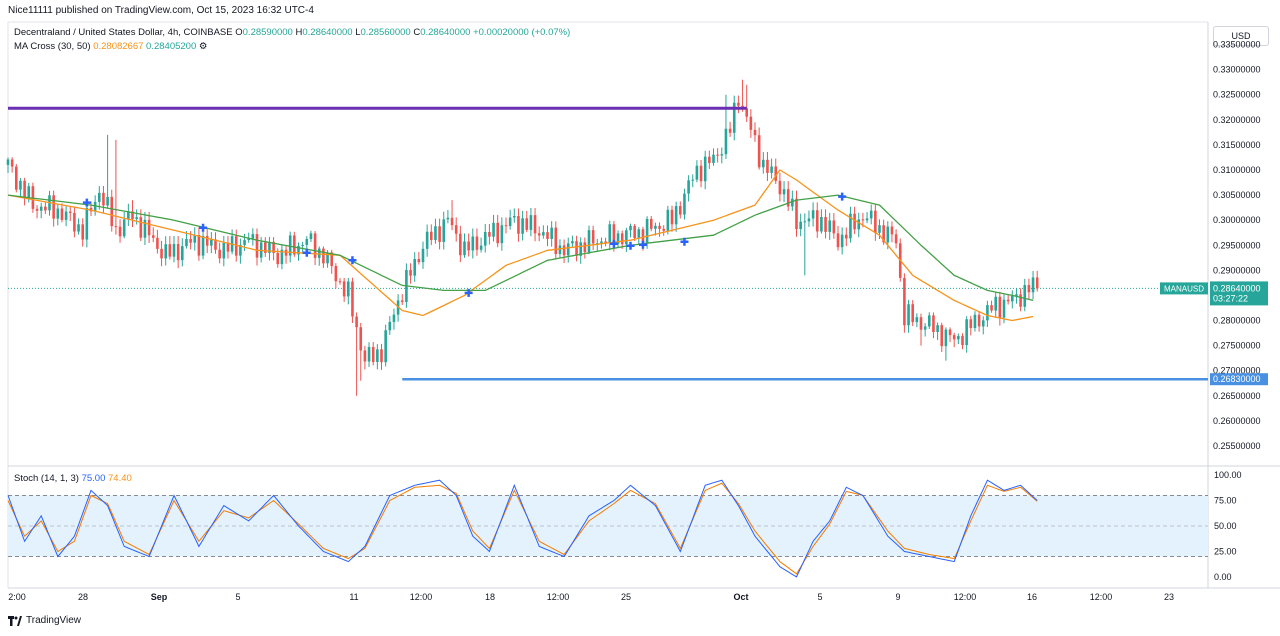  I want to click on footer-brand: TradingView, so click(44, 620).